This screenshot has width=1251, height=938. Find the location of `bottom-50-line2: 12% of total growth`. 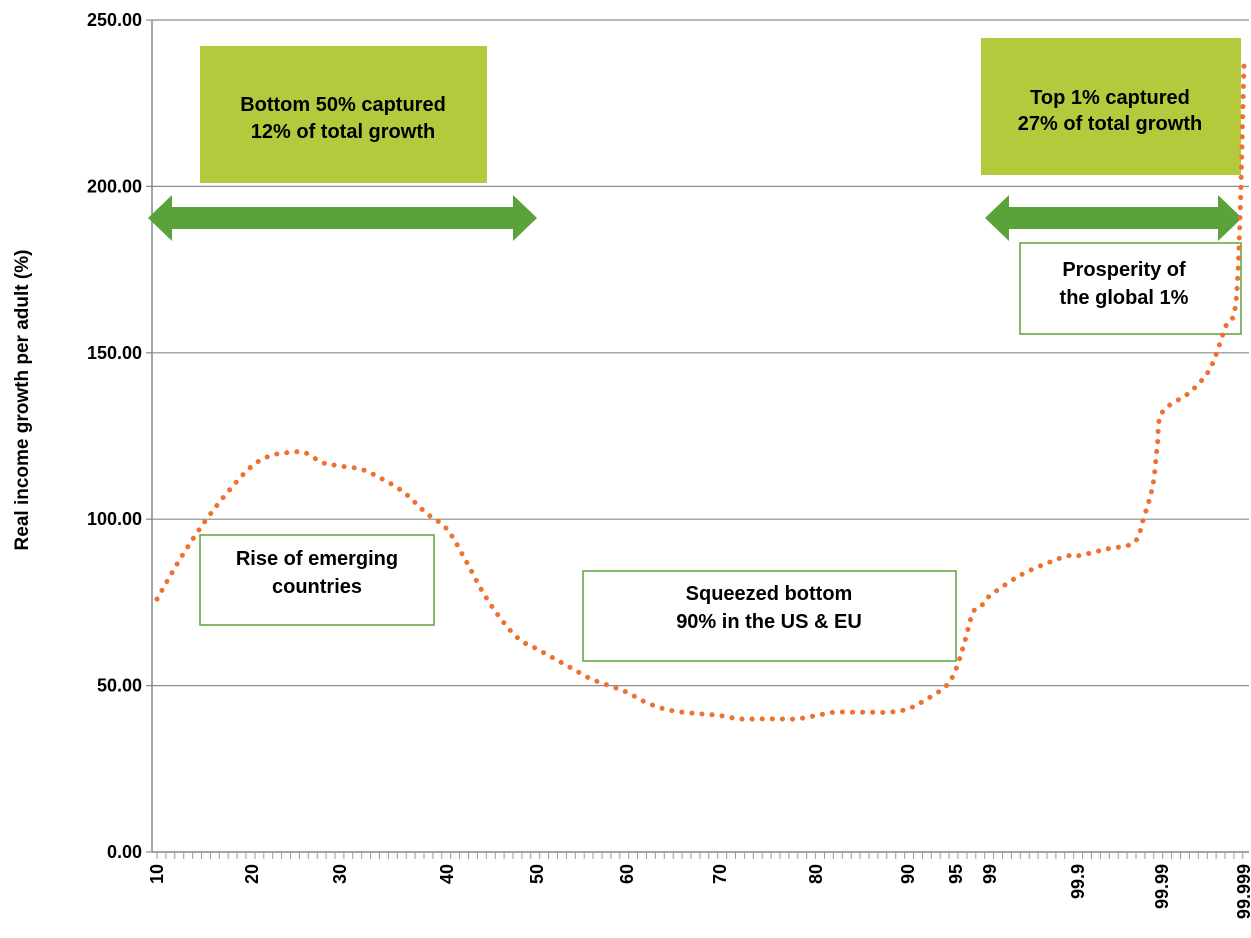

bottom-50-line2: 12% of total growth is located at coordinates (343, 132).